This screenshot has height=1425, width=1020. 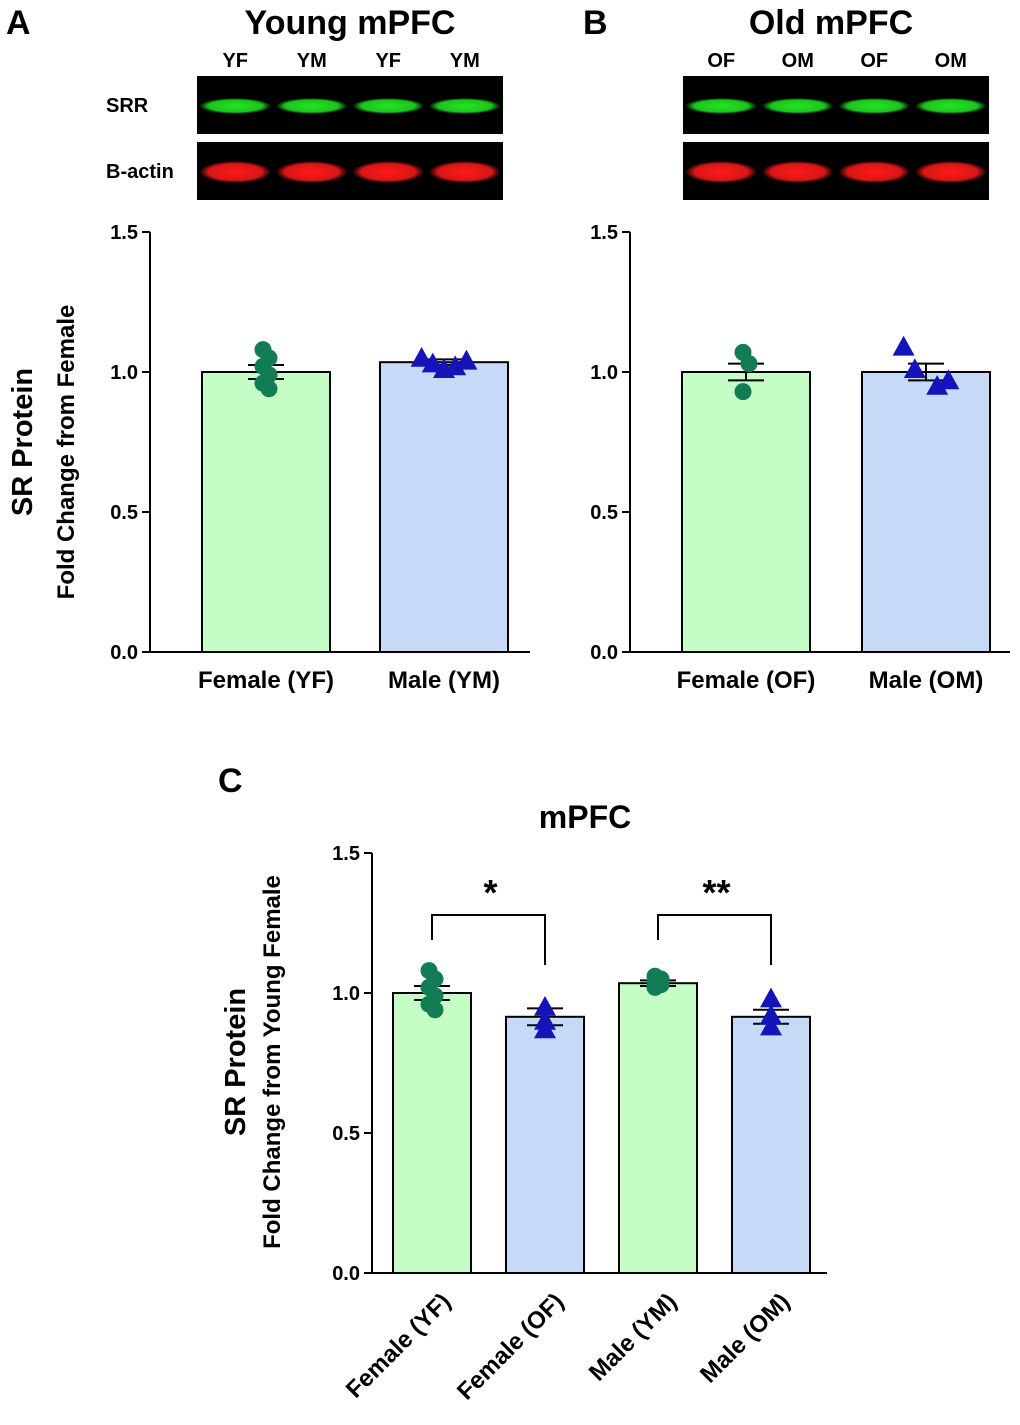 What do you see at coordinates (595, 23) in the screenshot?
I see `panel-letter: B` at bounding box center [595, 23].